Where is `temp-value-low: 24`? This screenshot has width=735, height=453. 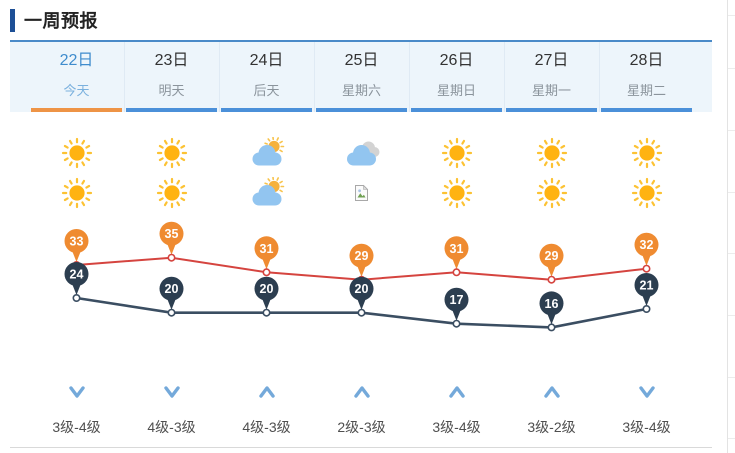
temp-value-low: 24 is located at coordinates (77, 275).